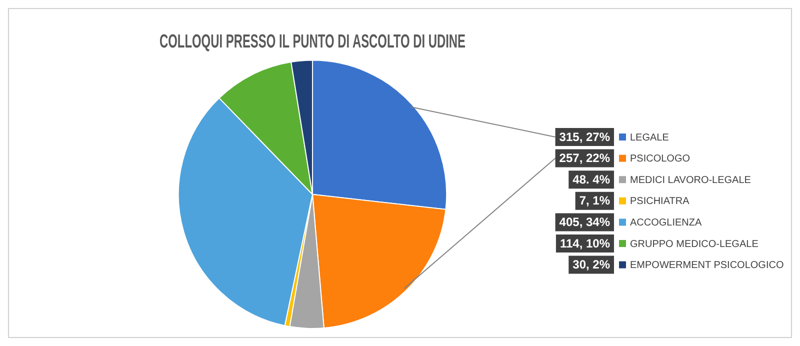 Image resolution: width=800 pixels, height=346 pixels. I want to click on legend-label: GRUPPO MEDICO-LEGALE, so click(694, 244).